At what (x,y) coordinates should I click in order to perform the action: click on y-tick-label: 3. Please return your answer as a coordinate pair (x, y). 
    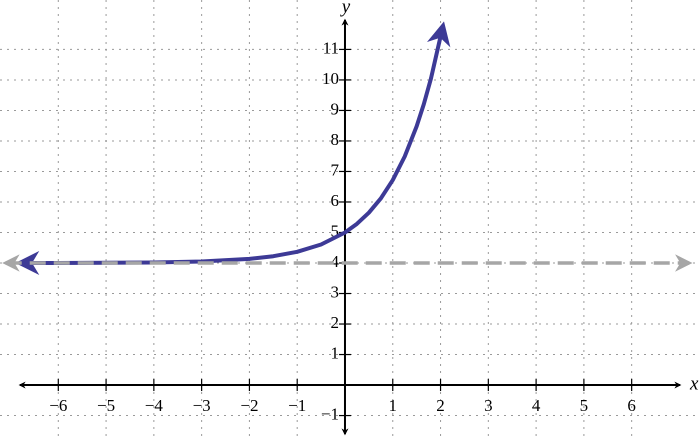
    Looking at the image, I should click on (334, 291).